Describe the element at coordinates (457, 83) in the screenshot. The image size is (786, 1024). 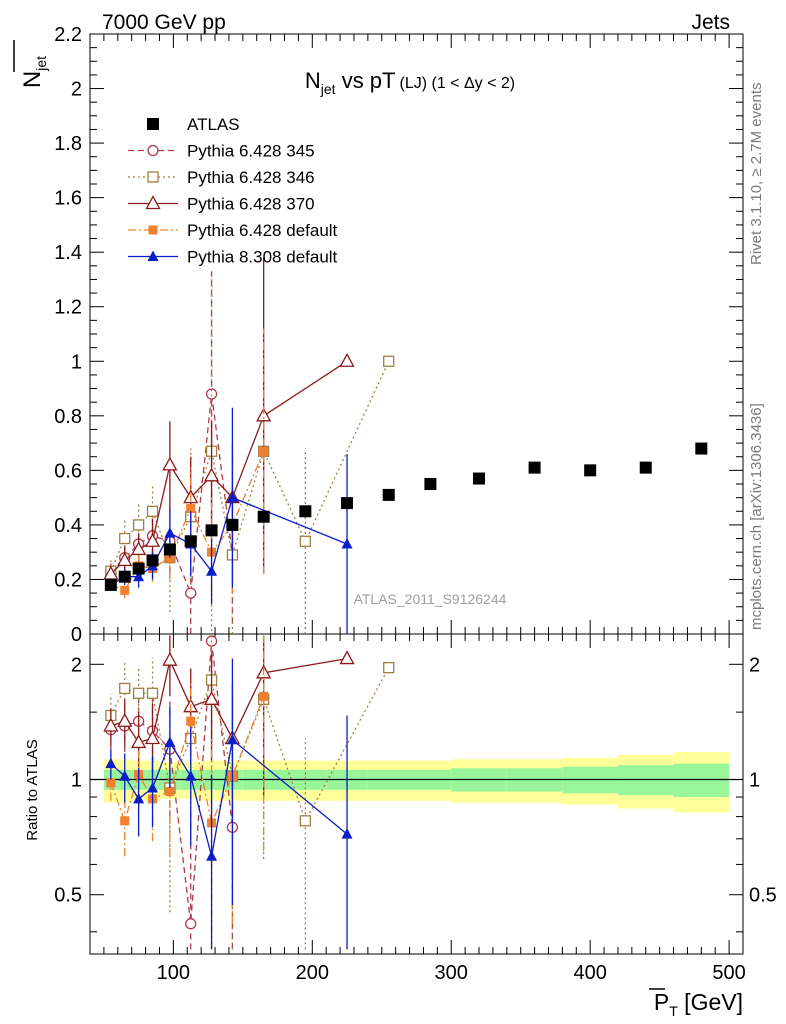
I see `title-small: (LJ) (1 < Δy < 2)` at that location.